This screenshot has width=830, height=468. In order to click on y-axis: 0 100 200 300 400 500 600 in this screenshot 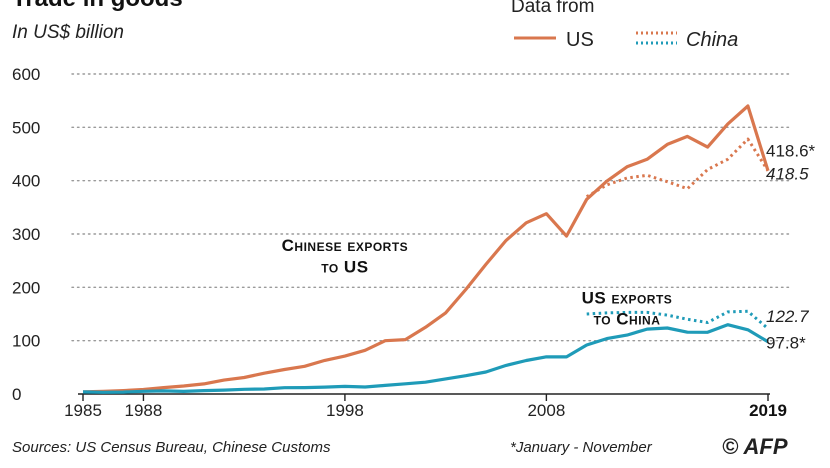, I will do `click(26, 234)`.